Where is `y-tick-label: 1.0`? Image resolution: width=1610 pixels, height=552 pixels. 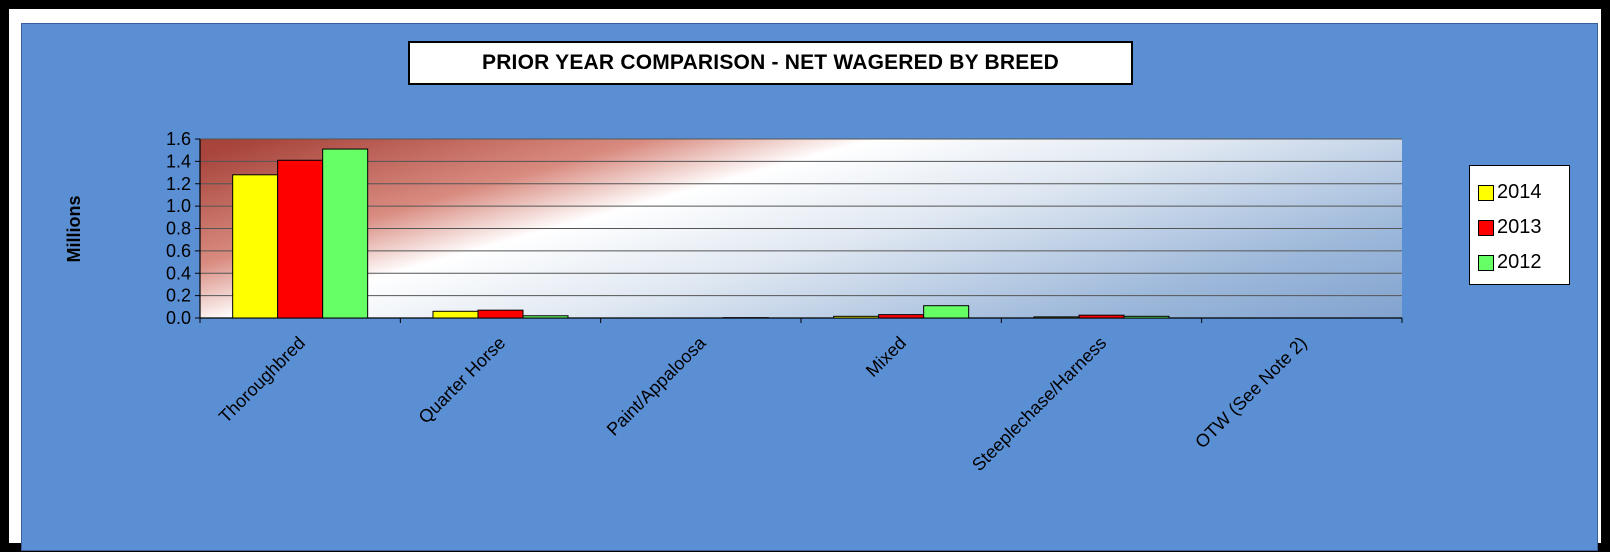 y-tick-label: 1.0 is located at coordinates (178, 206).